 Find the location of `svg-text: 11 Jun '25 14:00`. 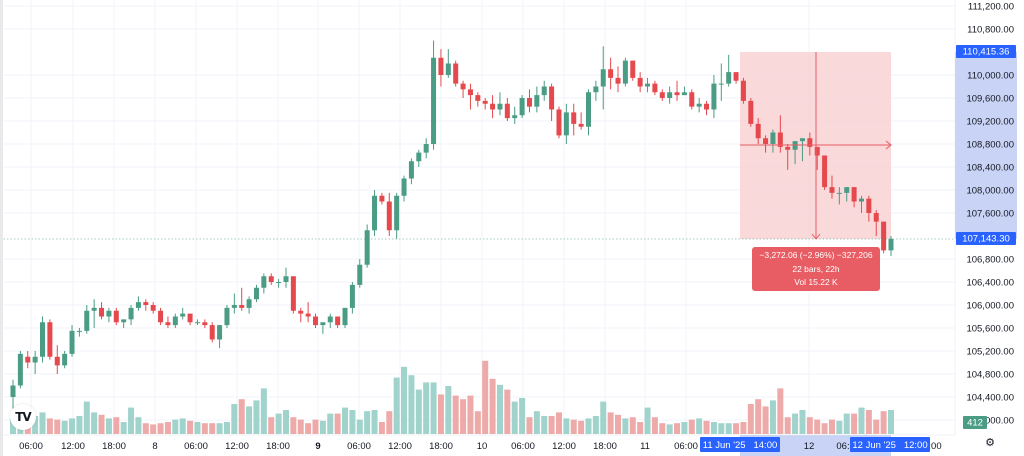

svg-text: 11 Jun '25 14:00 is located at coordinates (740, 445).